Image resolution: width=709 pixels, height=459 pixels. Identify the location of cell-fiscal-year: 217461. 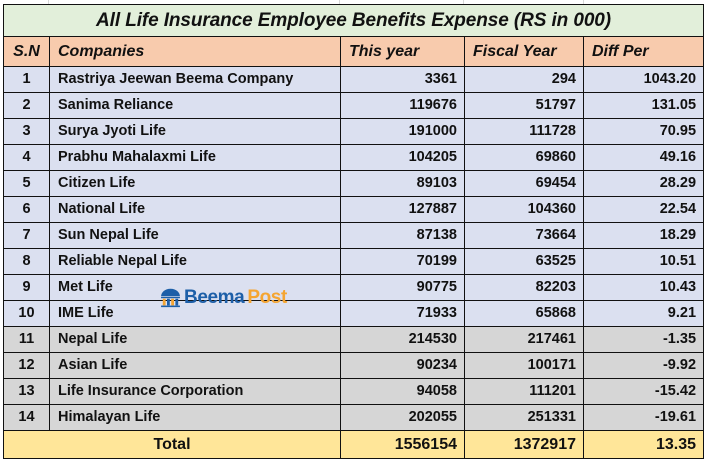
(524, 339).